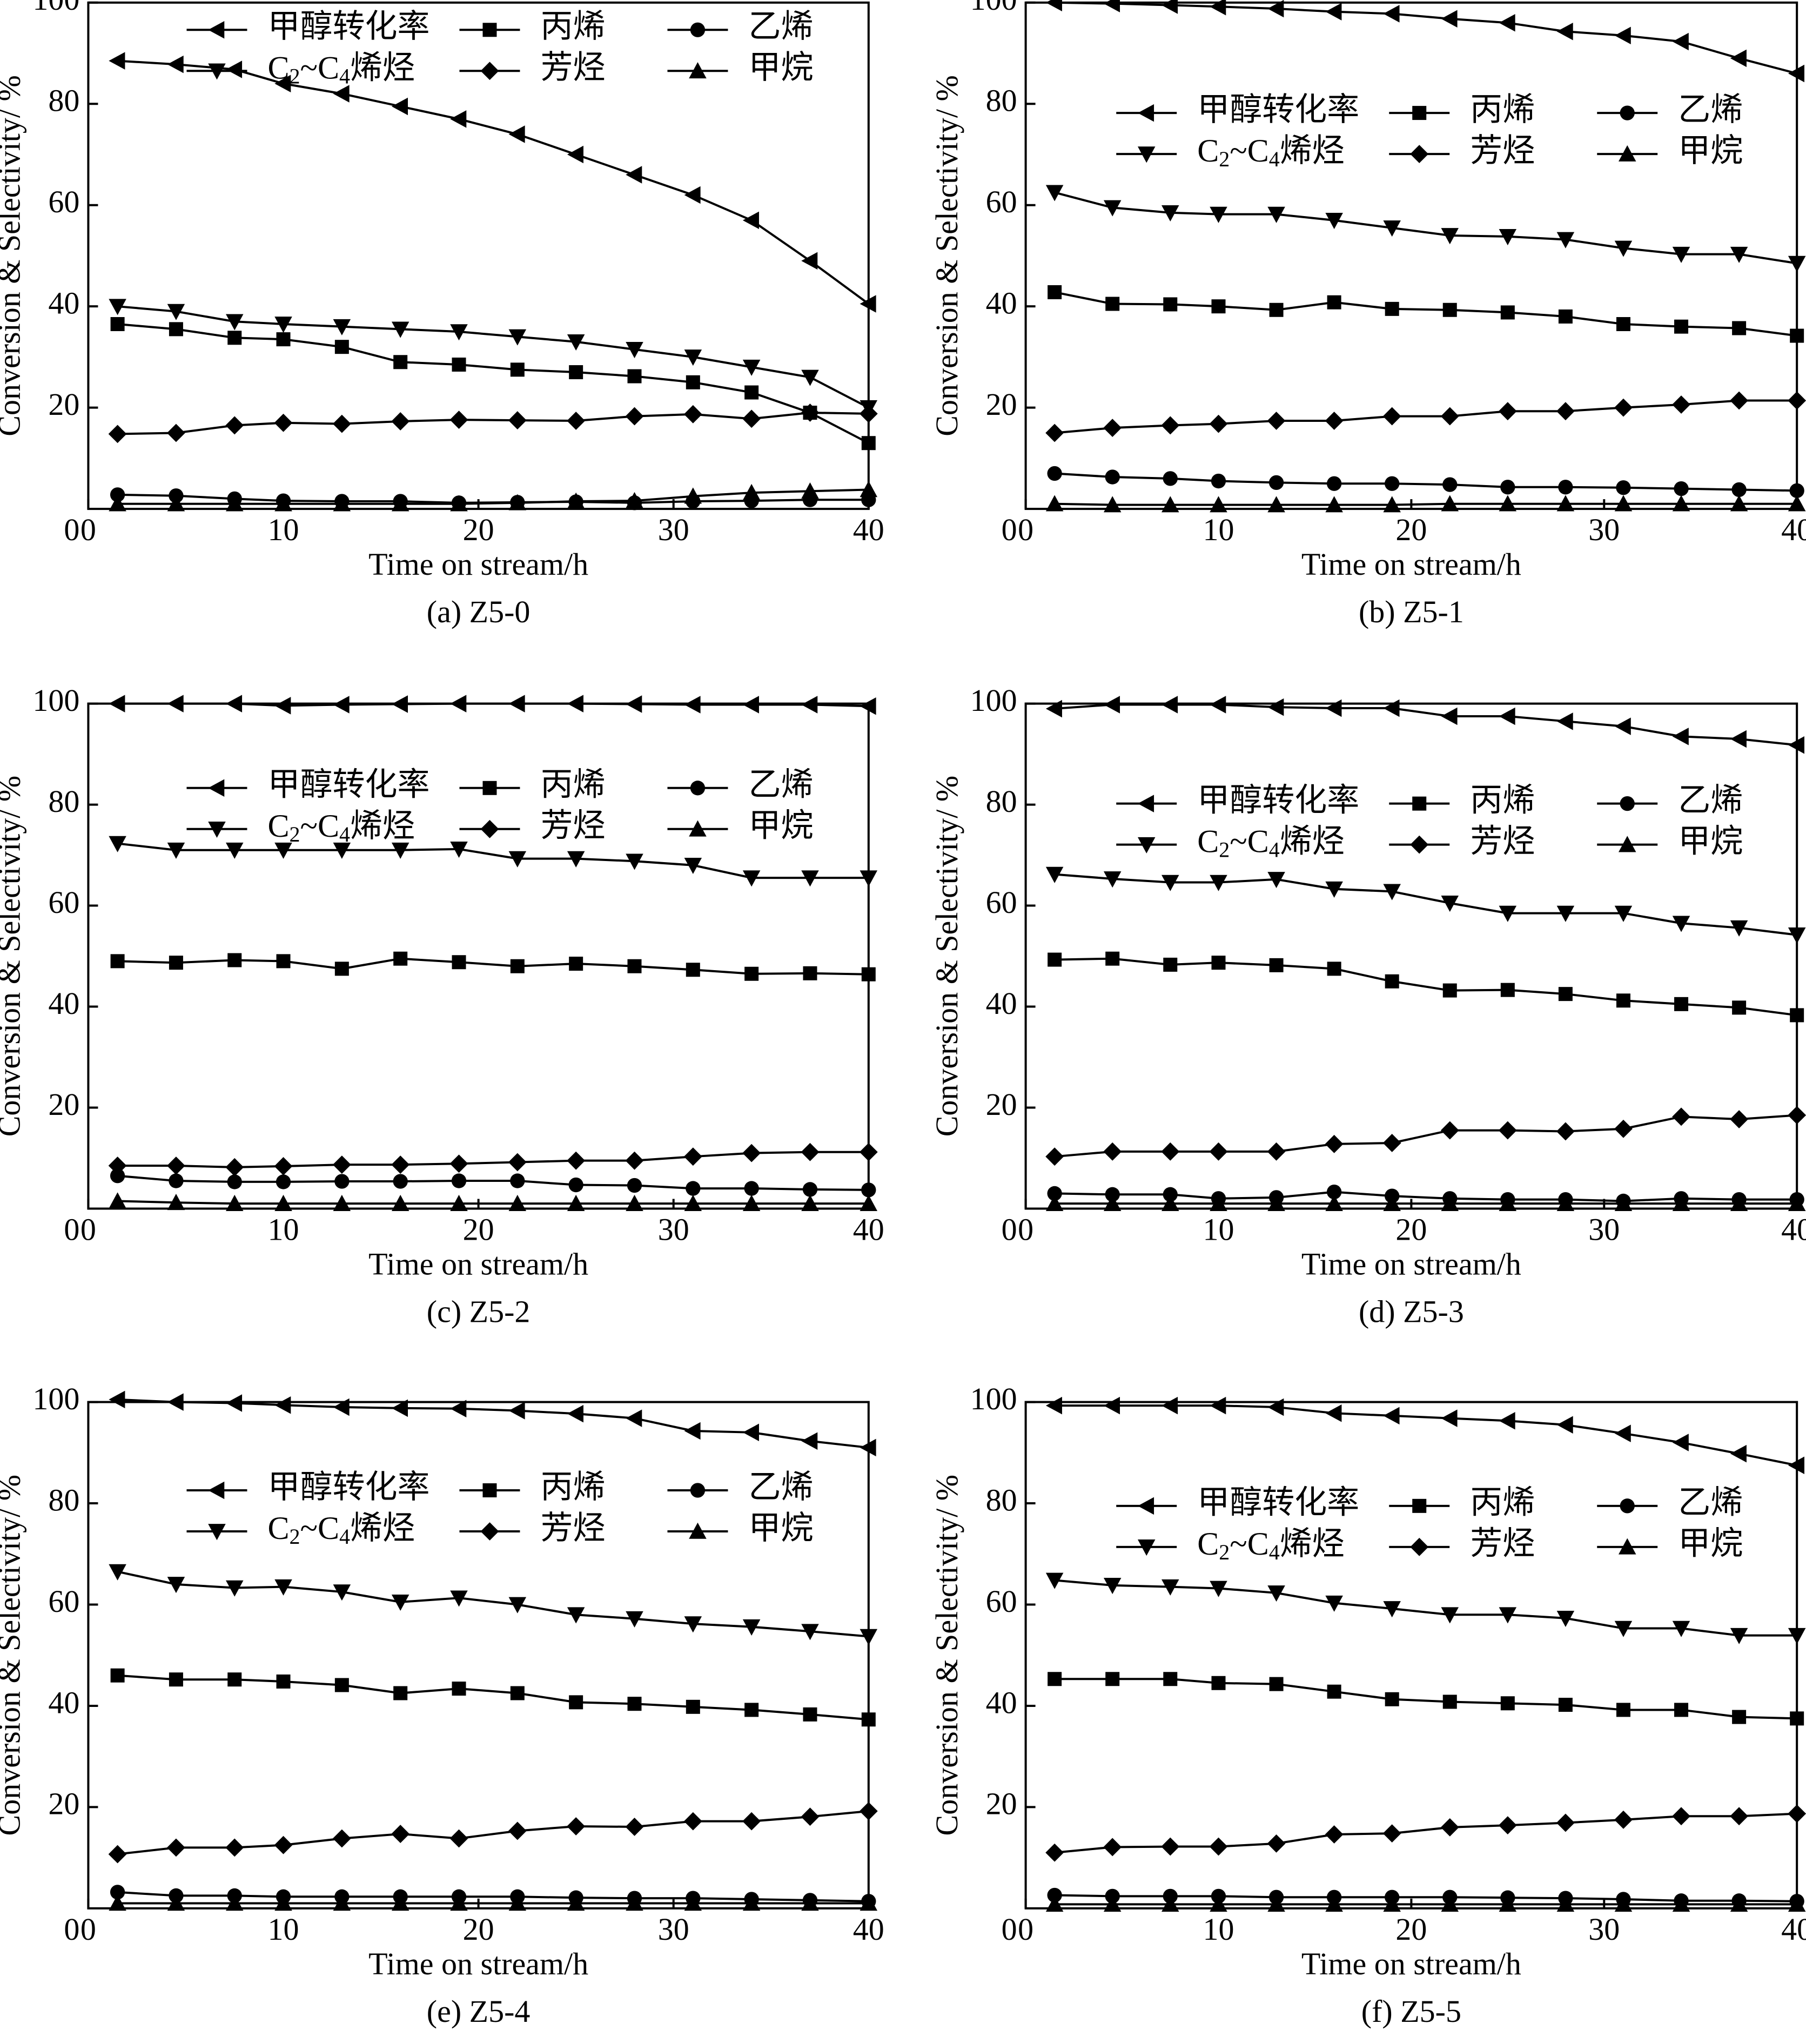 This screenshot has width=1806, height=2044. Describe the element at coordinates (55, 700) in the screenshot. I see `y-tick-label: 100` at that location.